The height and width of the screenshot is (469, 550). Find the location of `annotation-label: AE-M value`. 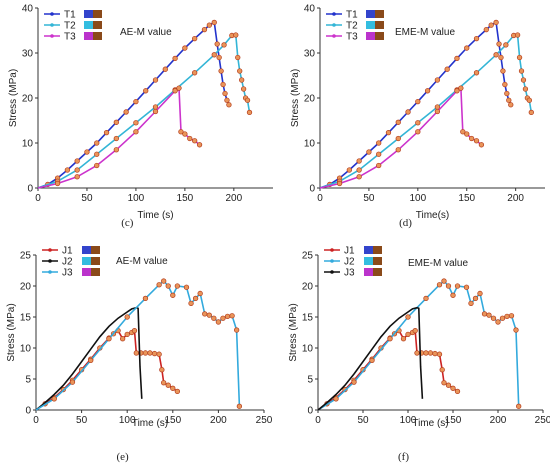

annotation-label: AE-M value is located at coordinates (146, 32).